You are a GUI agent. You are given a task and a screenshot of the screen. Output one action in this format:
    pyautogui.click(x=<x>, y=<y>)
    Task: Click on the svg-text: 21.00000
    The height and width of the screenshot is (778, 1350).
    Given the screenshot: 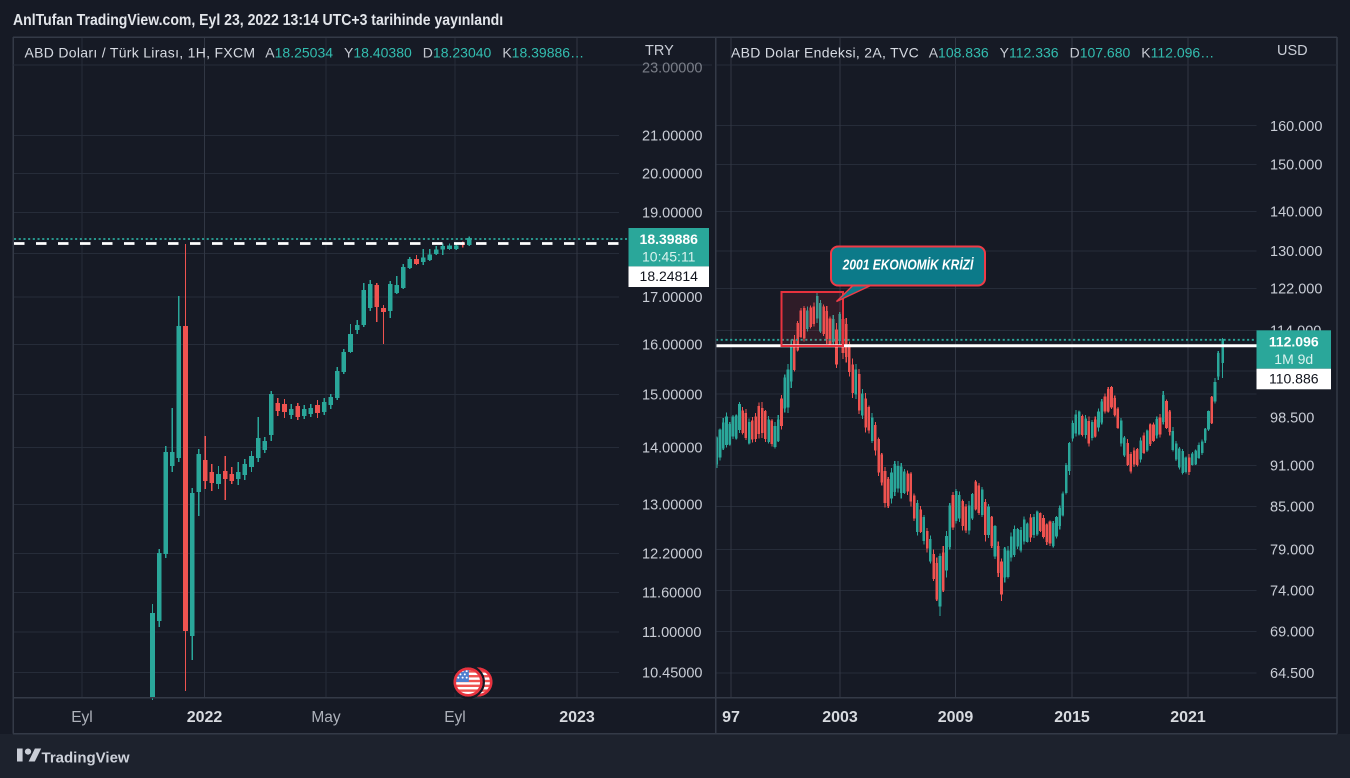 What is the action you would take?
    pyautogui.click(x=672, y=137)
    